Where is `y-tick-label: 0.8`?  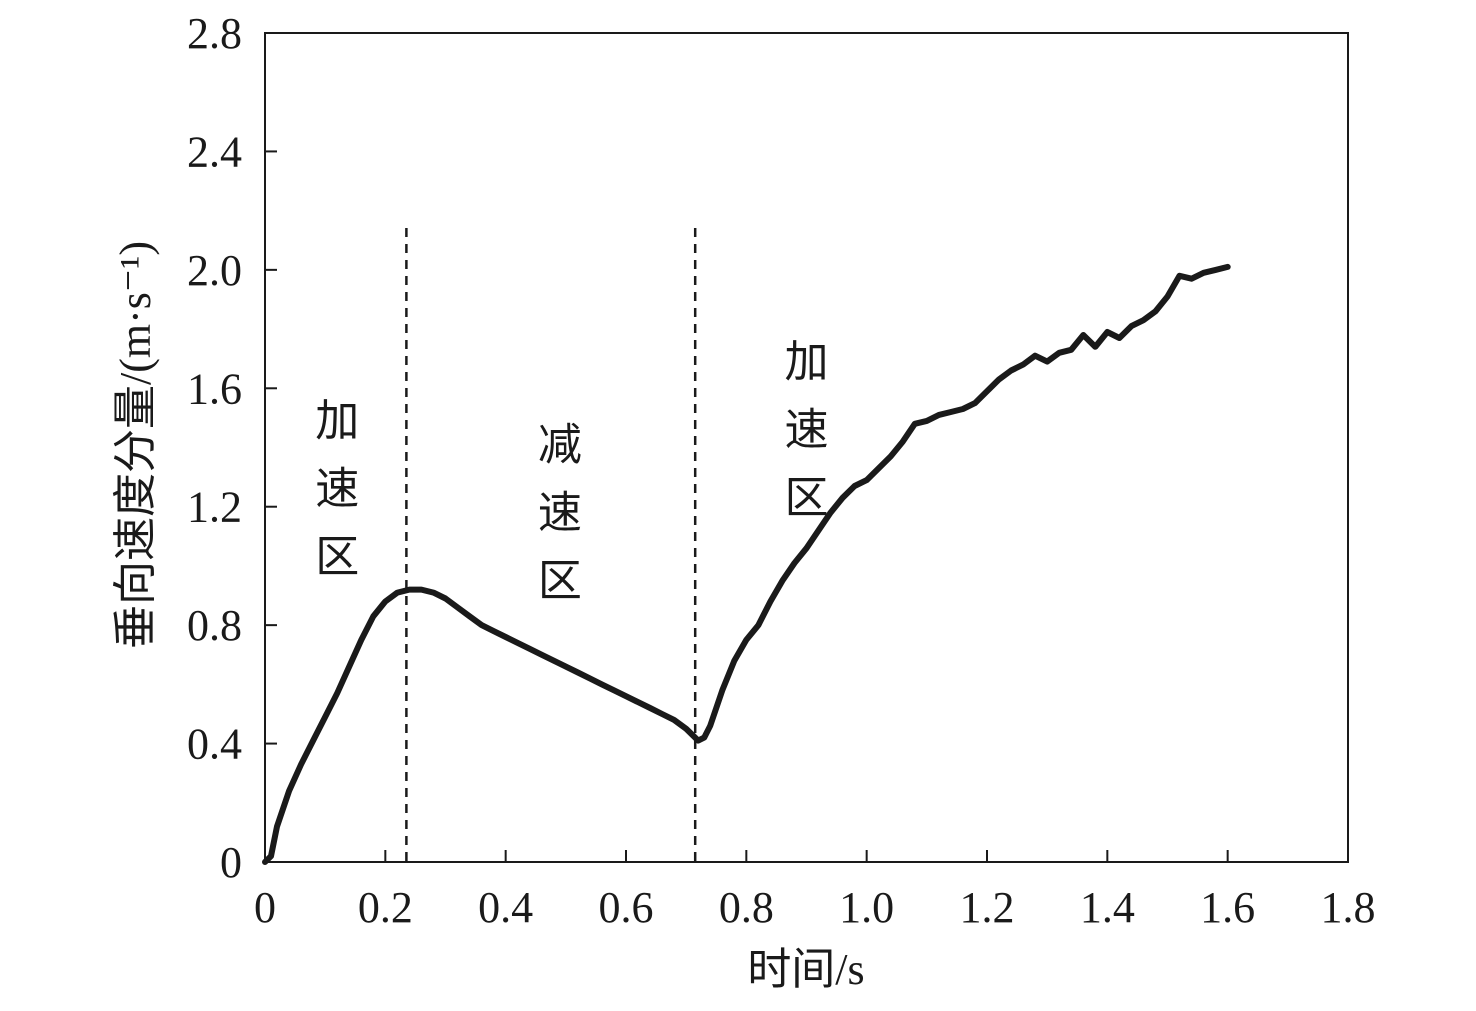 y-tick-label: 0.8 is located at coordinates (214, 625).